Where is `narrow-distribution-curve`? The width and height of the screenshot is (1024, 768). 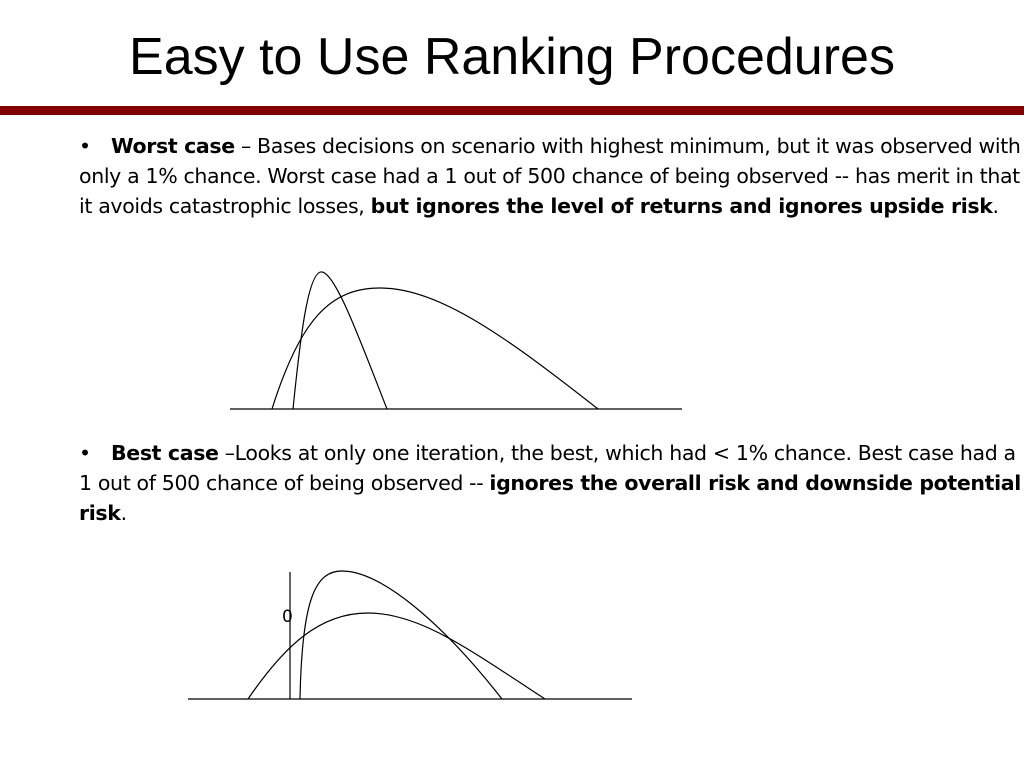
narrow-distribution-curve is located at coordinates (340, 340).